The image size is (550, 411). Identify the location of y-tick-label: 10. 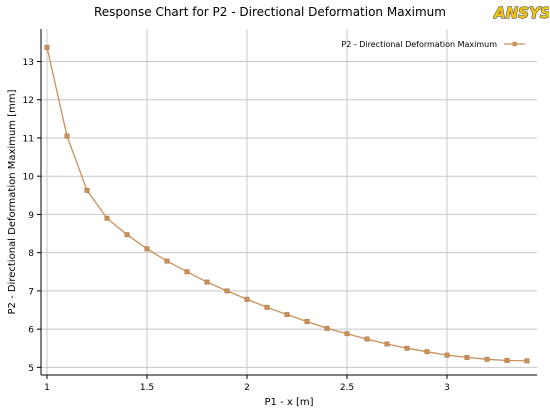
(29, 178).